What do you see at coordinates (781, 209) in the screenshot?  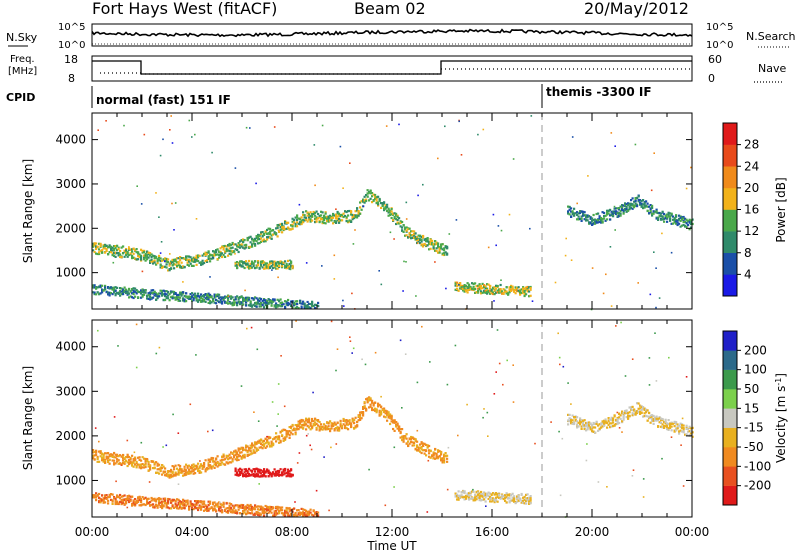 I see `power-colorbar-label: Power [dB]` at bounding box center [781, 209].